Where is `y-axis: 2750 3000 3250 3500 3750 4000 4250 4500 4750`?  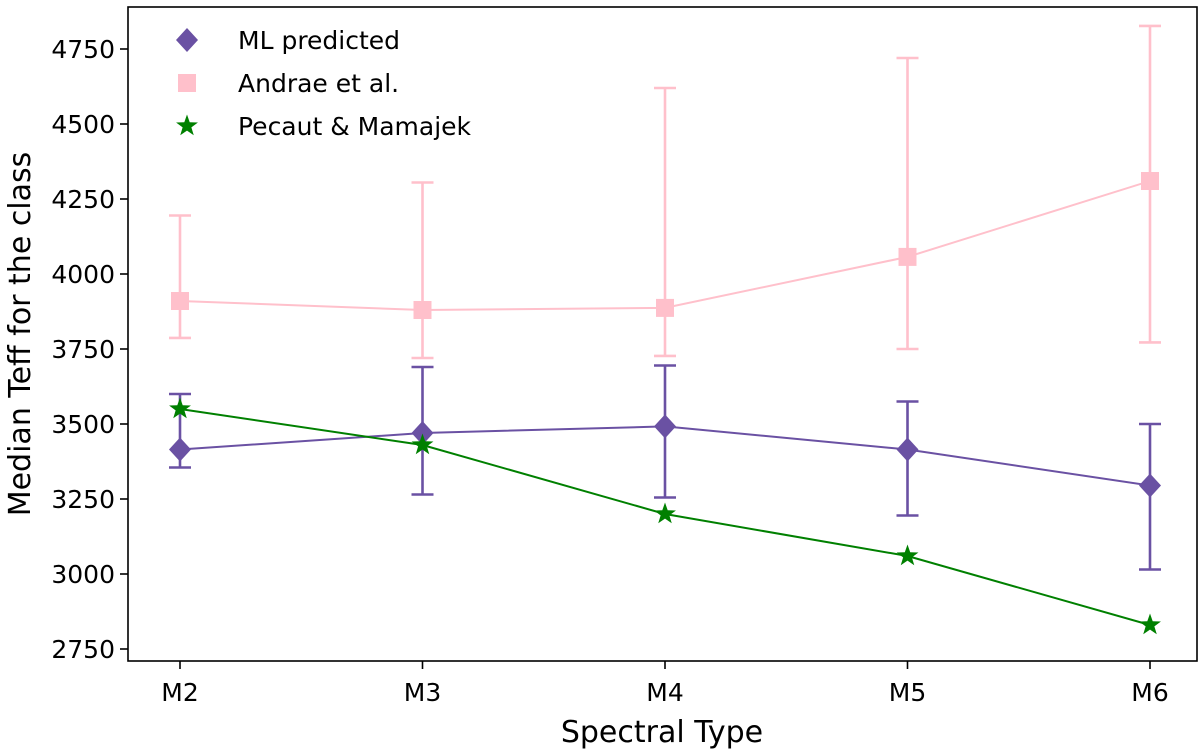 y-axis: 2750 3000 3250 3500 3750 4000 4250 4500 4750 is located at coordinates (89, 349).